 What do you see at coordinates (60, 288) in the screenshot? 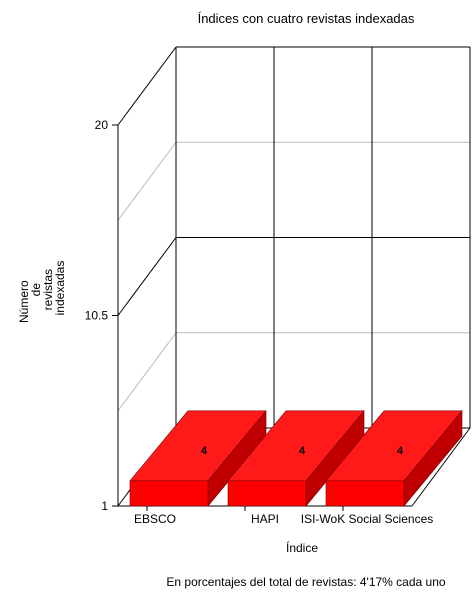
I see `y-axis-label-line-4: indexadas` at bounding box center [60, 288].